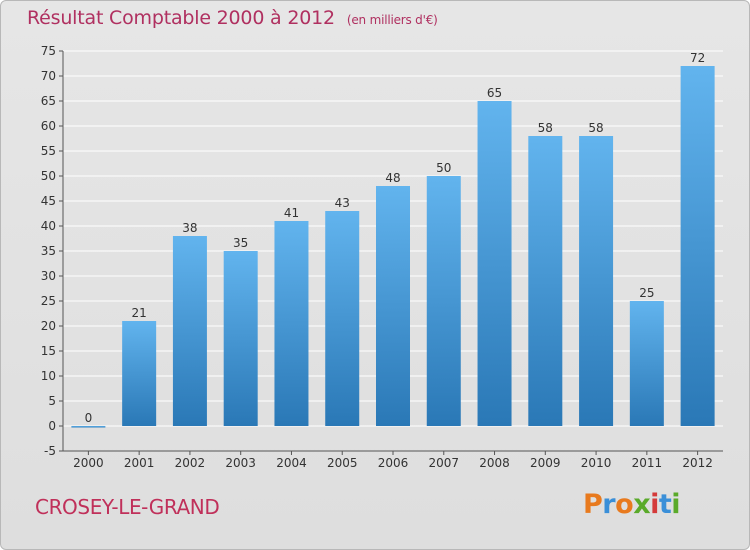 Image resolution: width=750 pixels, height=550 pixels. What do you see at coordinates (48, 351) in the screenshot?
I see `y-tick-label: 15` at bounding box center [48, 351].